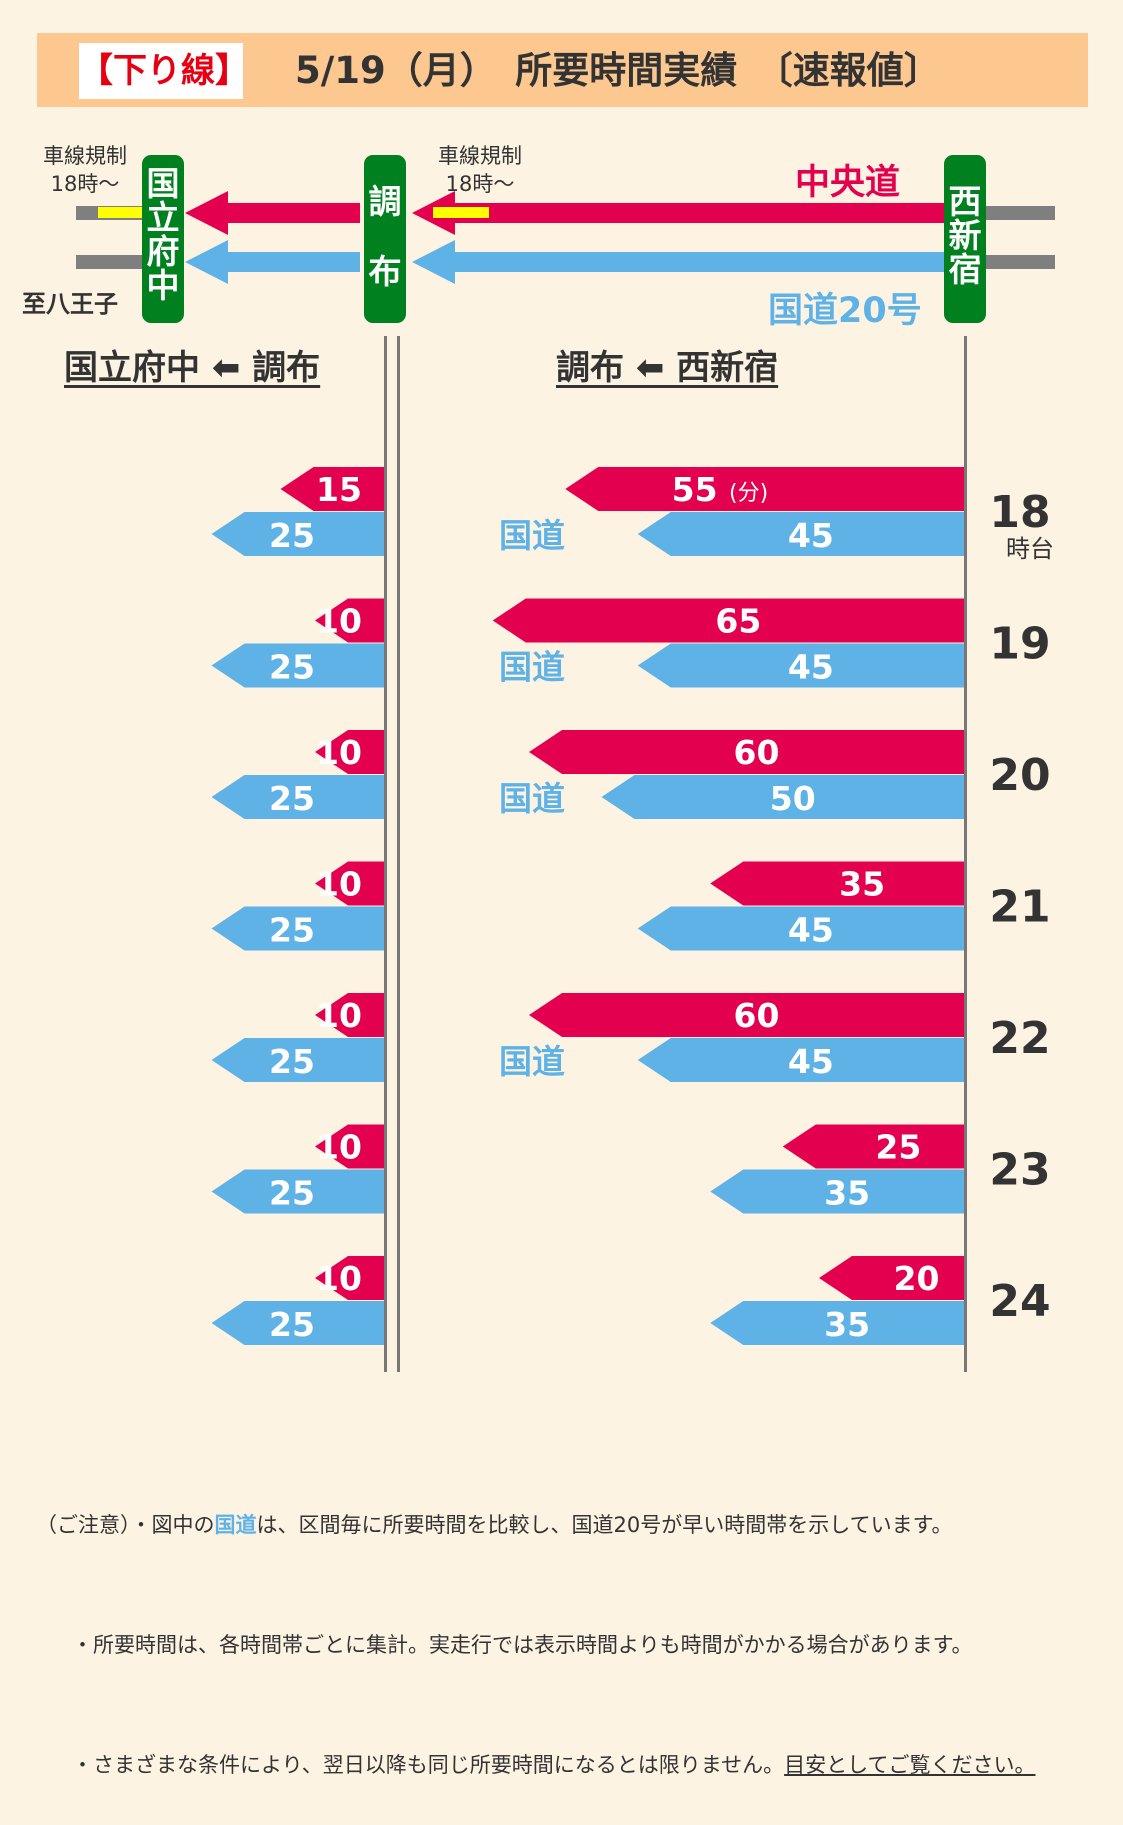 The width and height of the screenshot is (1123, 1825). What do you see at coordinates (1030, 549) in the screenshot?
I see `hour-suffix-label: 時台` at bounding box center [1030, 549].